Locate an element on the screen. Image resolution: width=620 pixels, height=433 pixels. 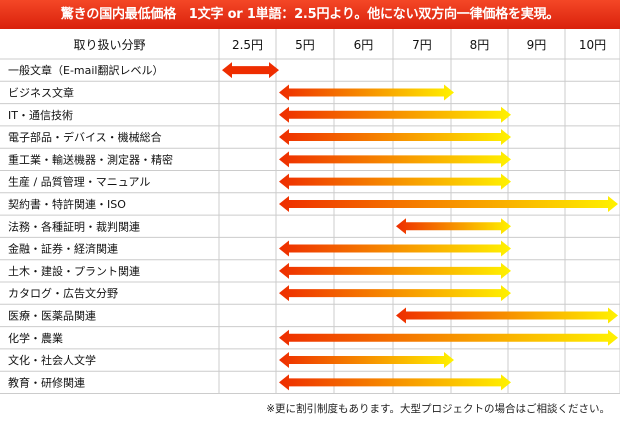
field-label: 教育・研修関連 is located at coordinates (46, 382).